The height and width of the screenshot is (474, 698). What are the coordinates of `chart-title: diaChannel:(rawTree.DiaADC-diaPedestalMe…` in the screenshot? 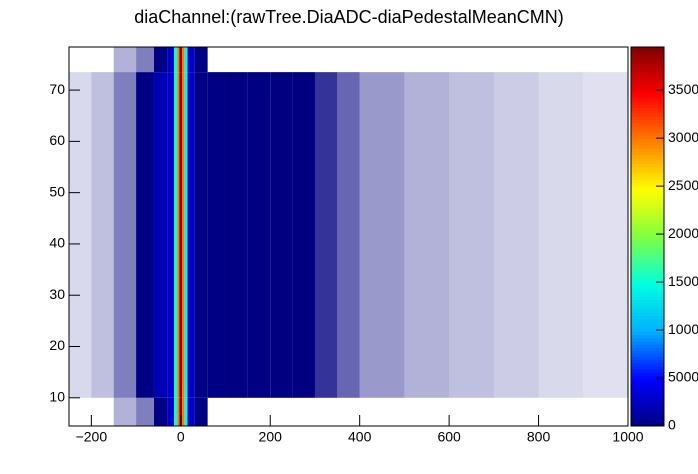 It's located at (349, 17).